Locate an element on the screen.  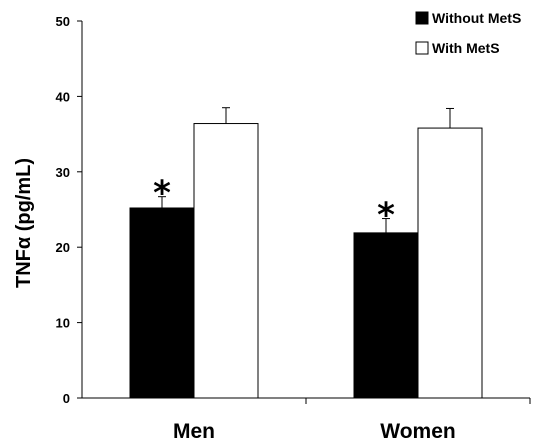
chart-legend: Without MetS With MetS is located at coordinates (468, 33).